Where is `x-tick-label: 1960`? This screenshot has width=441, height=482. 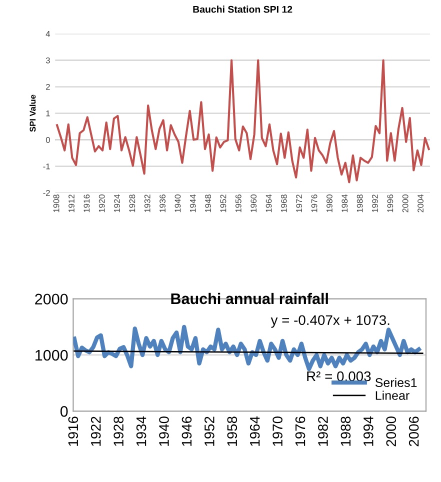
x-tick-label: 1960 is located at coordinates (253, 203).